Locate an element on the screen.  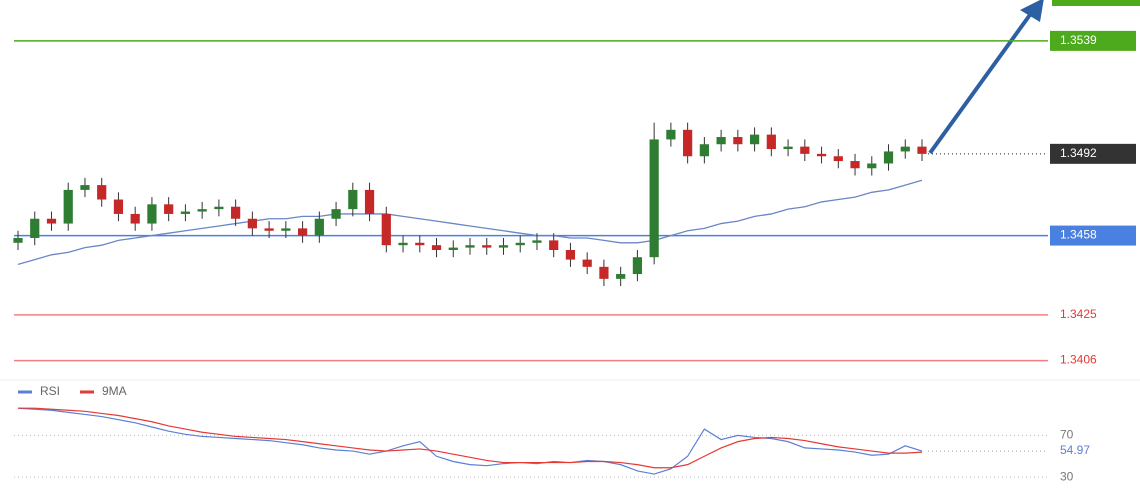
y-tick-label: 30 is located at coordinates (1067, 476).